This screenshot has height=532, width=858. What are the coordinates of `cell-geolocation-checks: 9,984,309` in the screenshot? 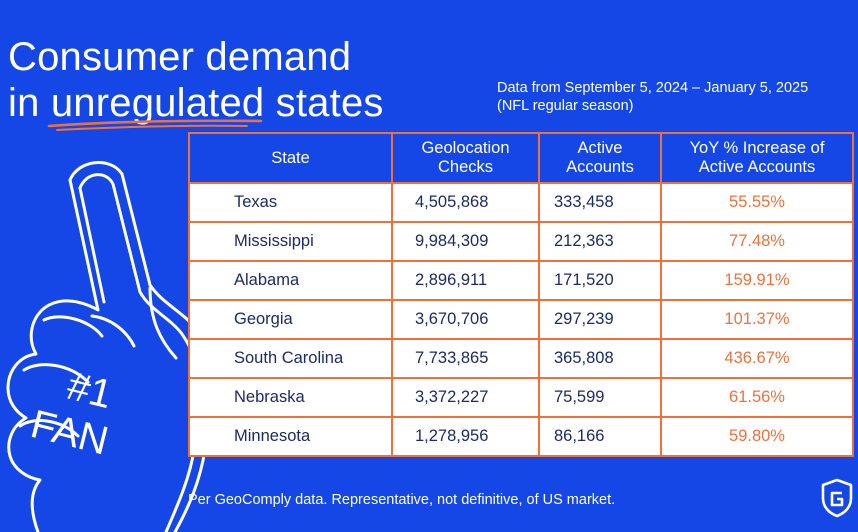 It's located at (465, 241).